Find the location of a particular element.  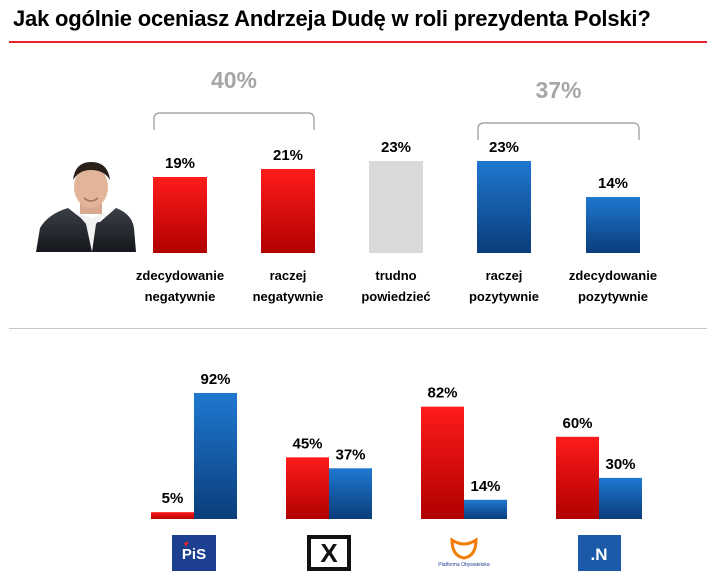

nowoczesna-logo-background is located at coordinates (599, 553).